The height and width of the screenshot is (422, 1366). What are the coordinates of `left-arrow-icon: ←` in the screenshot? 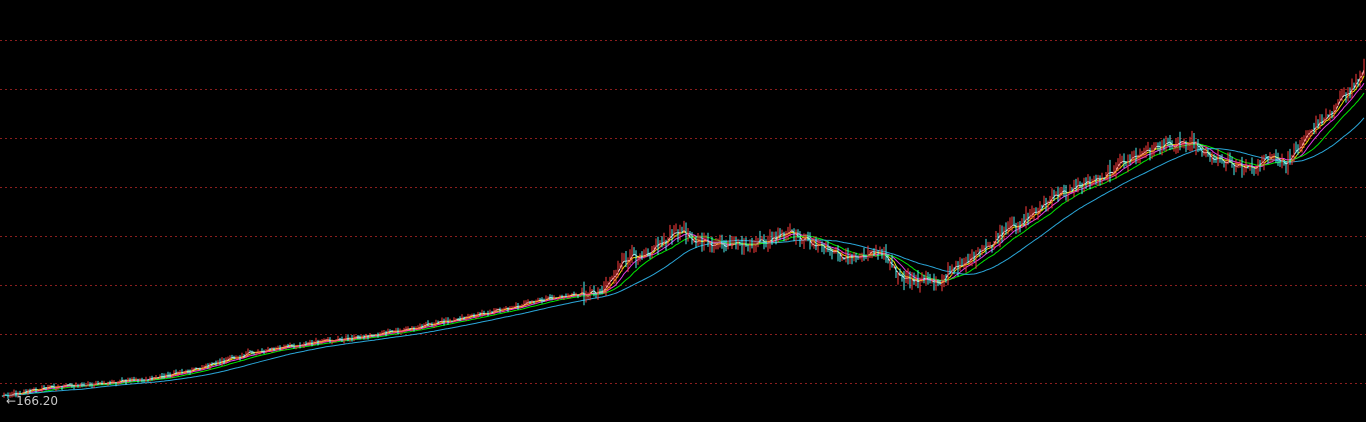 It's located at (11, 401).